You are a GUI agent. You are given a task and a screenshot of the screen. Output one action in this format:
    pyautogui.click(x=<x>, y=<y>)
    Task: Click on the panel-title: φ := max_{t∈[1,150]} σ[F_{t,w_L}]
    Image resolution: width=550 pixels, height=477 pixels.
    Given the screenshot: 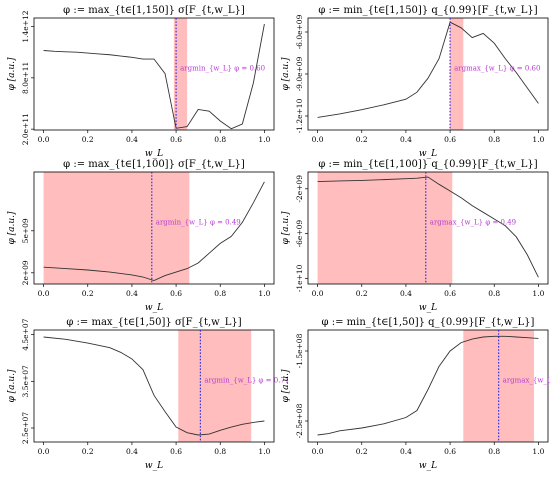 What is the action you would take?
    pyautogui.click(x=154, y=10)
    